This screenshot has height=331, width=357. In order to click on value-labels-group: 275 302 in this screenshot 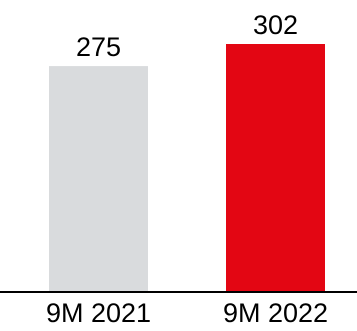, I will do `click(187, 36)`.